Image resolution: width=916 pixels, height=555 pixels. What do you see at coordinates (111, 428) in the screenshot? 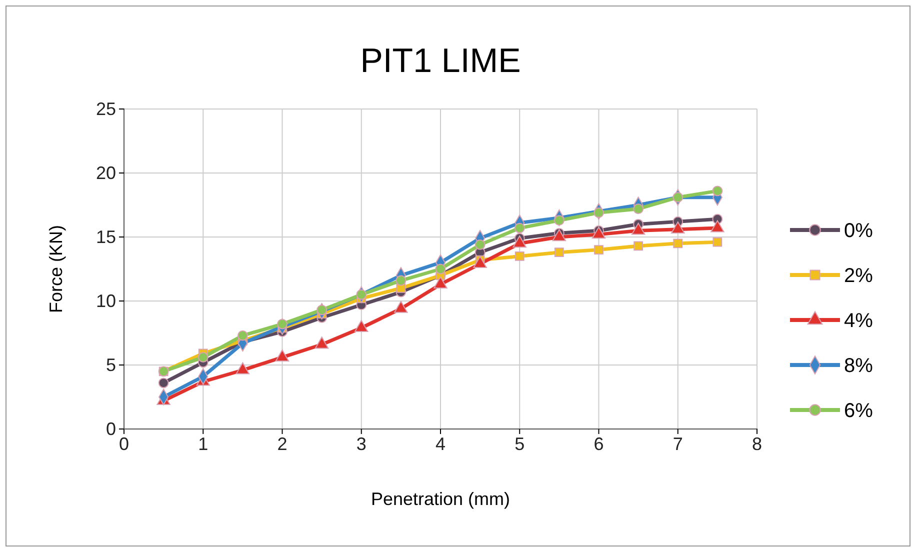
I see `y-tick-label: 0` at bounding box center [111, 428].